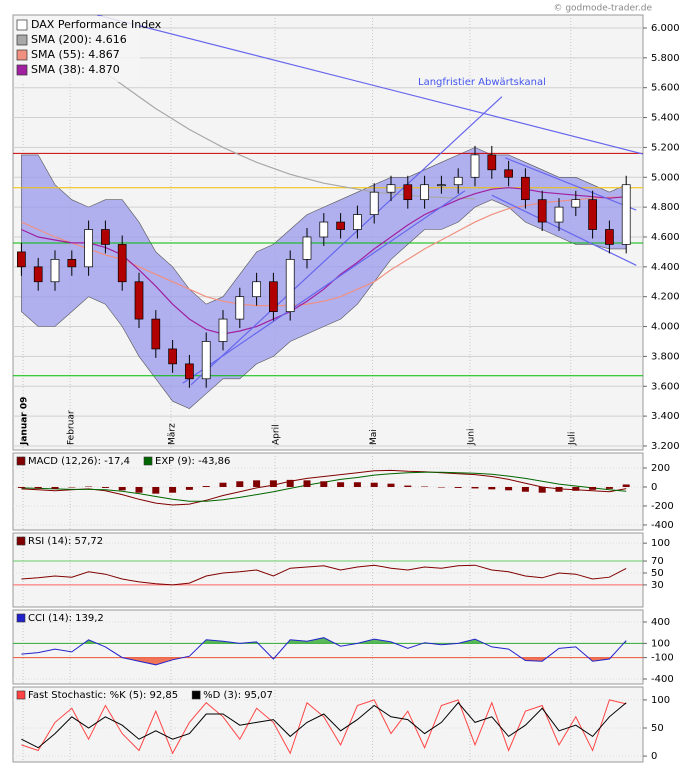 The width and height of the screenshot is (693, 770). Describe the element at coordinates (602, 9) in the screenshot. I see `watermark: © godmode-trader.de` at that location.